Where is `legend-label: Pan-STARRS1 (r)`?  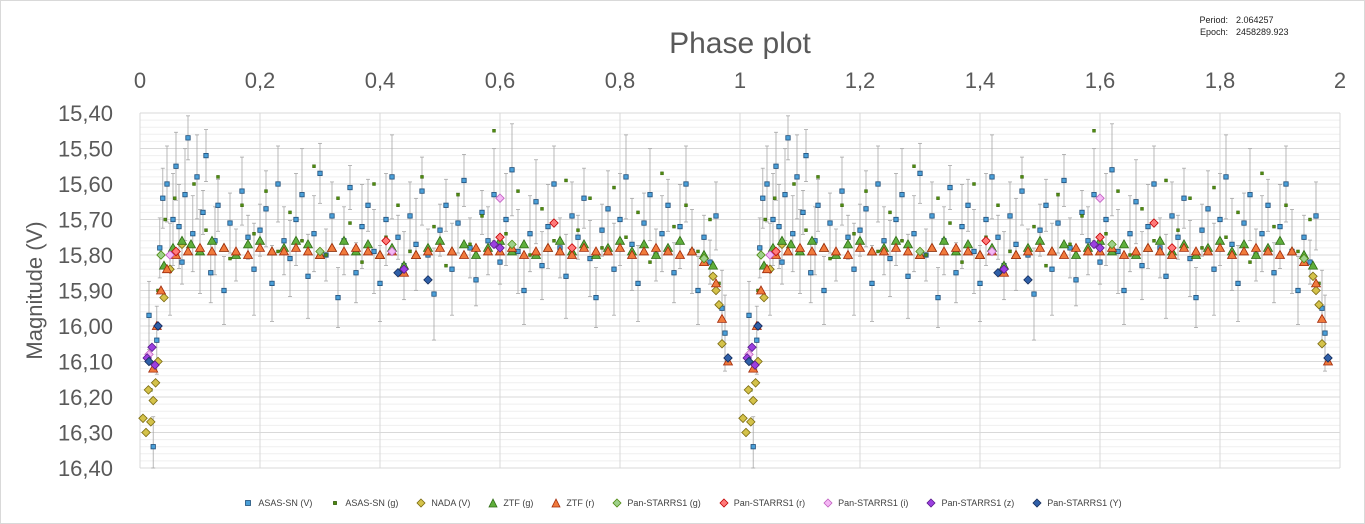 legend-label: Pan-STARRS1 (r) is located at coordinates (769, 503).